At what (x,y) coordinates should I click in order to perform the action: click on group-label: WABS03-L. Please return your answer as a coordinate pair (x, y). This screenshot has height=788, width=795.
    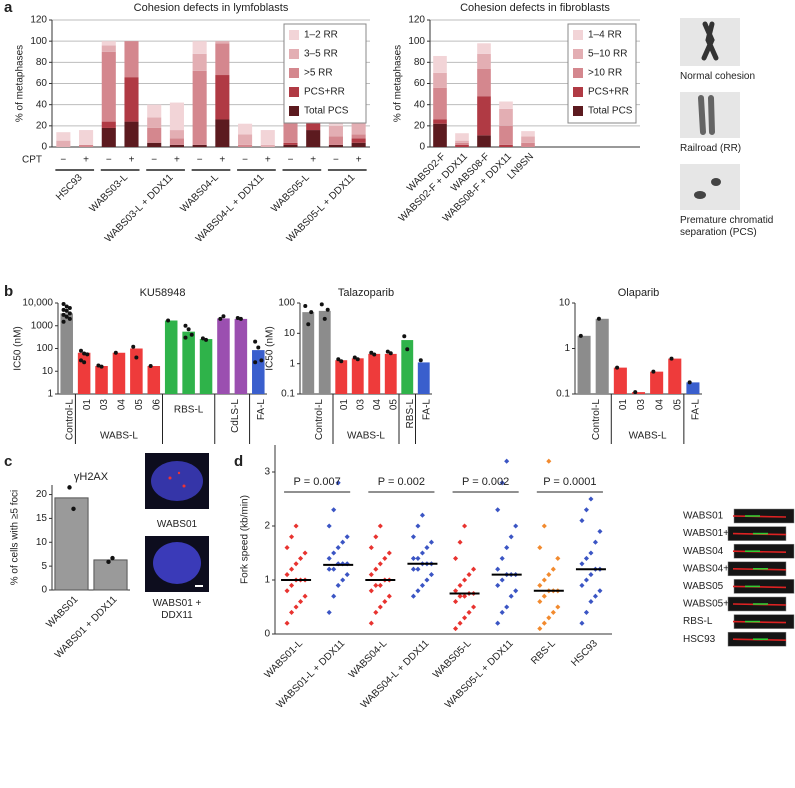
    Looking at the image, I should click on (109, 193).